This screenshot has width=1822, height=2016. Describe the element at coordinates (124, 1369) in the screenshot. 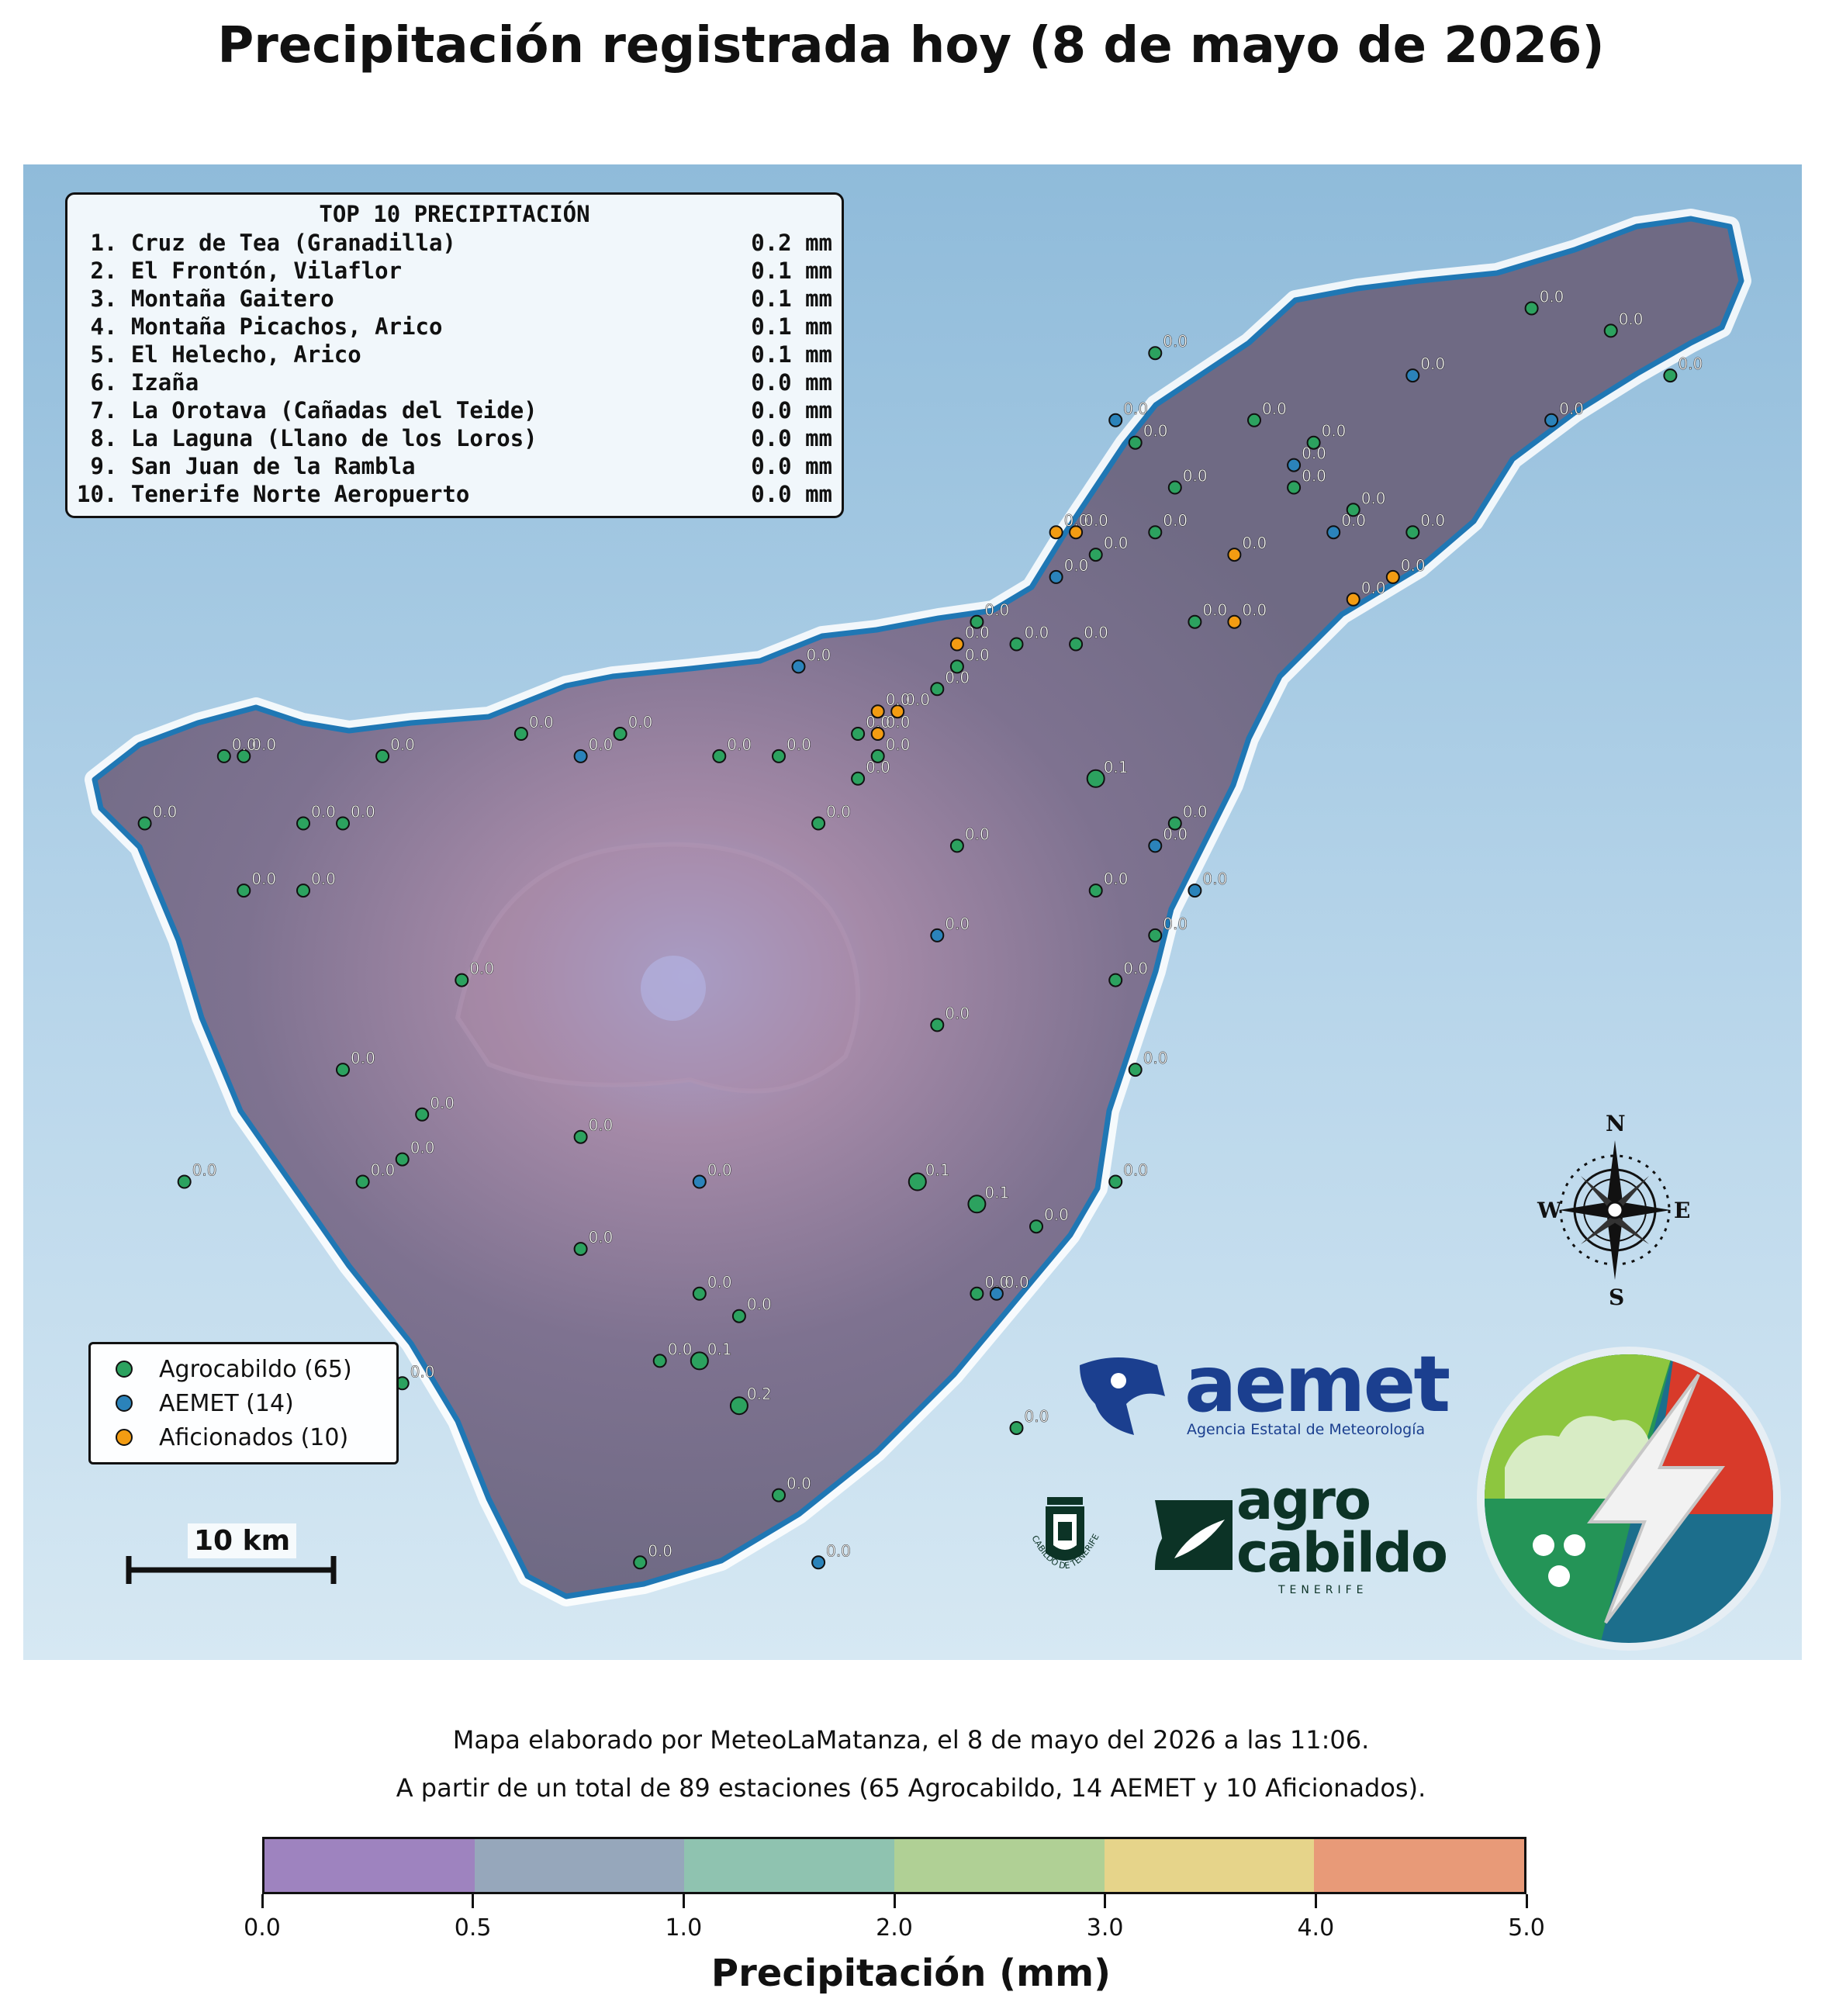

I see `agrocabildo-marker-icon` at that location.